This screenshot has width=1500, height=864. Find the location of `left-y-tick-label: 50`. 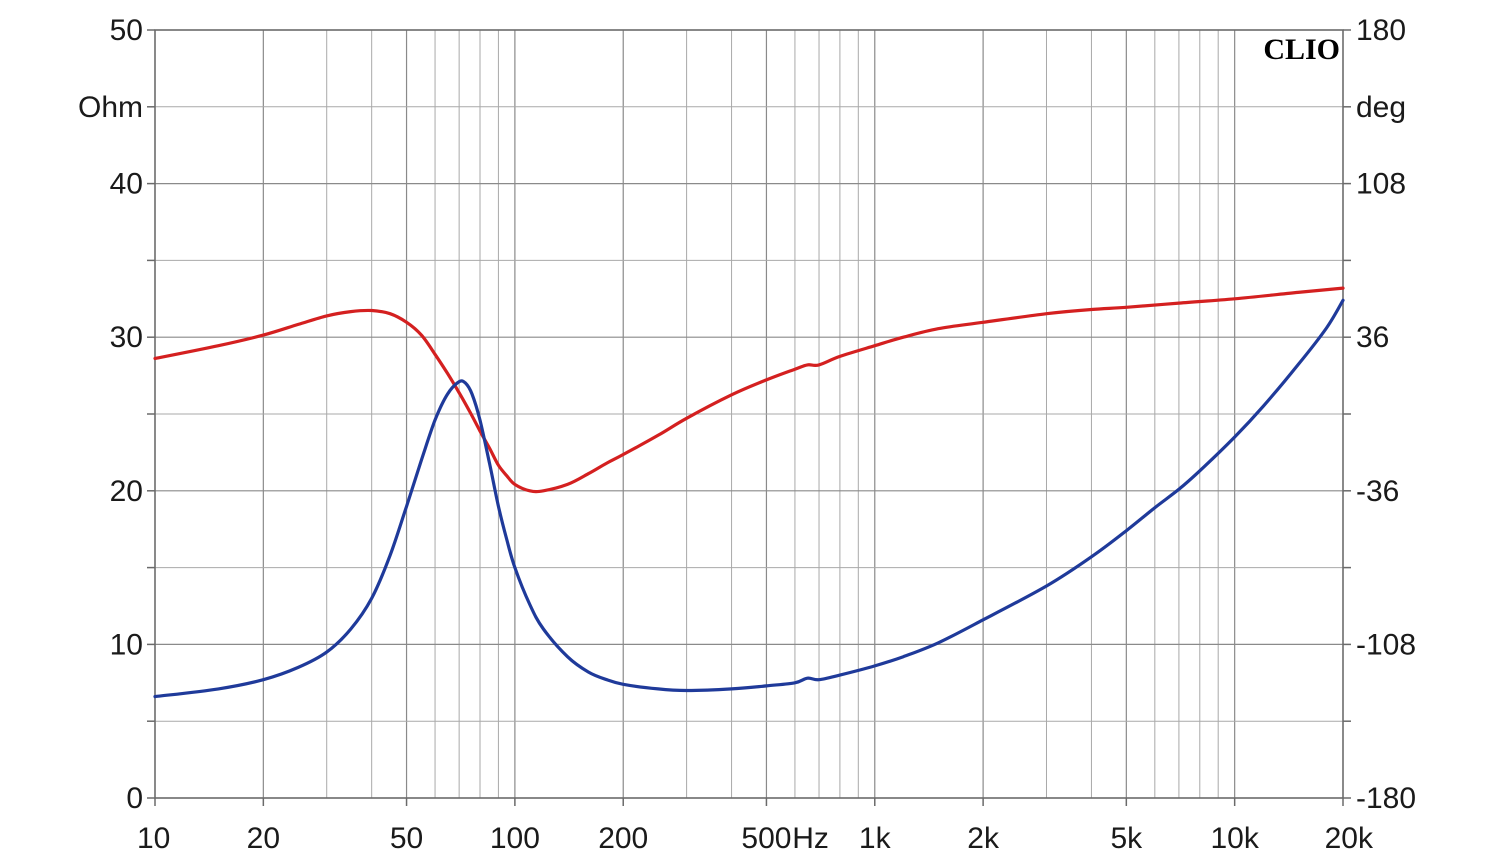

left-y-tick-label: 50 is located at coordinates (126, 30).